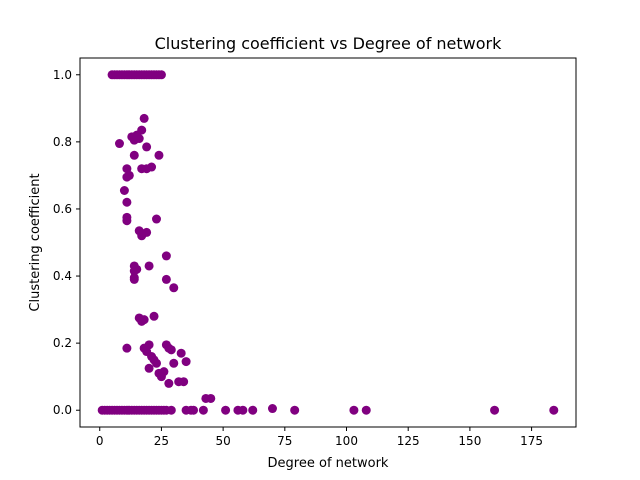 Image resolution: width=640 pixels, height=480 pixels. What do you see at coordinates (62, 276) in the screenshot?
I see `y-tick-label: 0.4` at bounding box center [62, 276].